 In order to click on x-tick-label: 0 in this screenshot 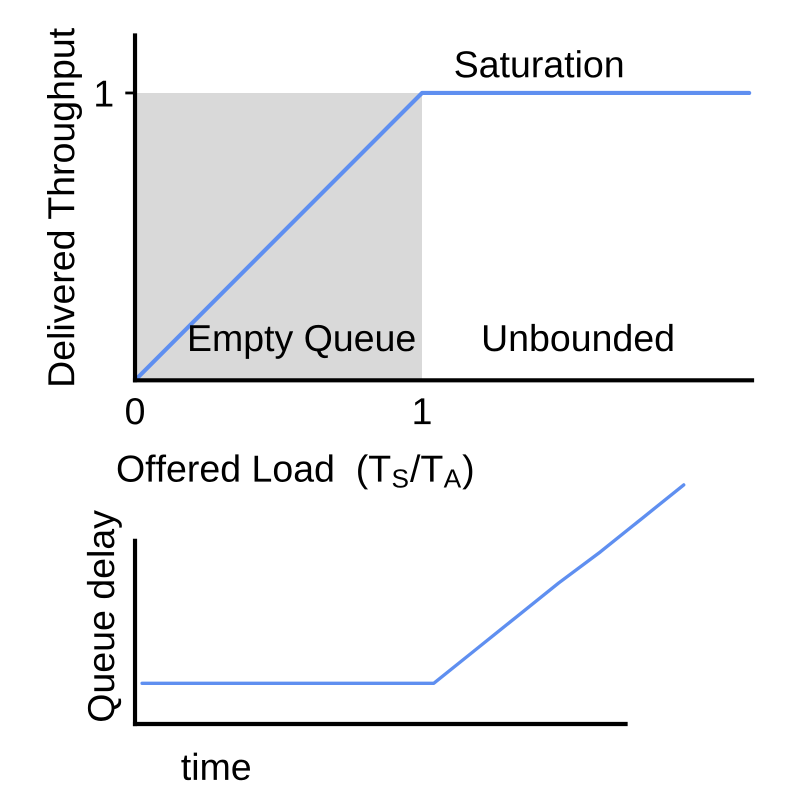, I will do `click(135, 411)`.